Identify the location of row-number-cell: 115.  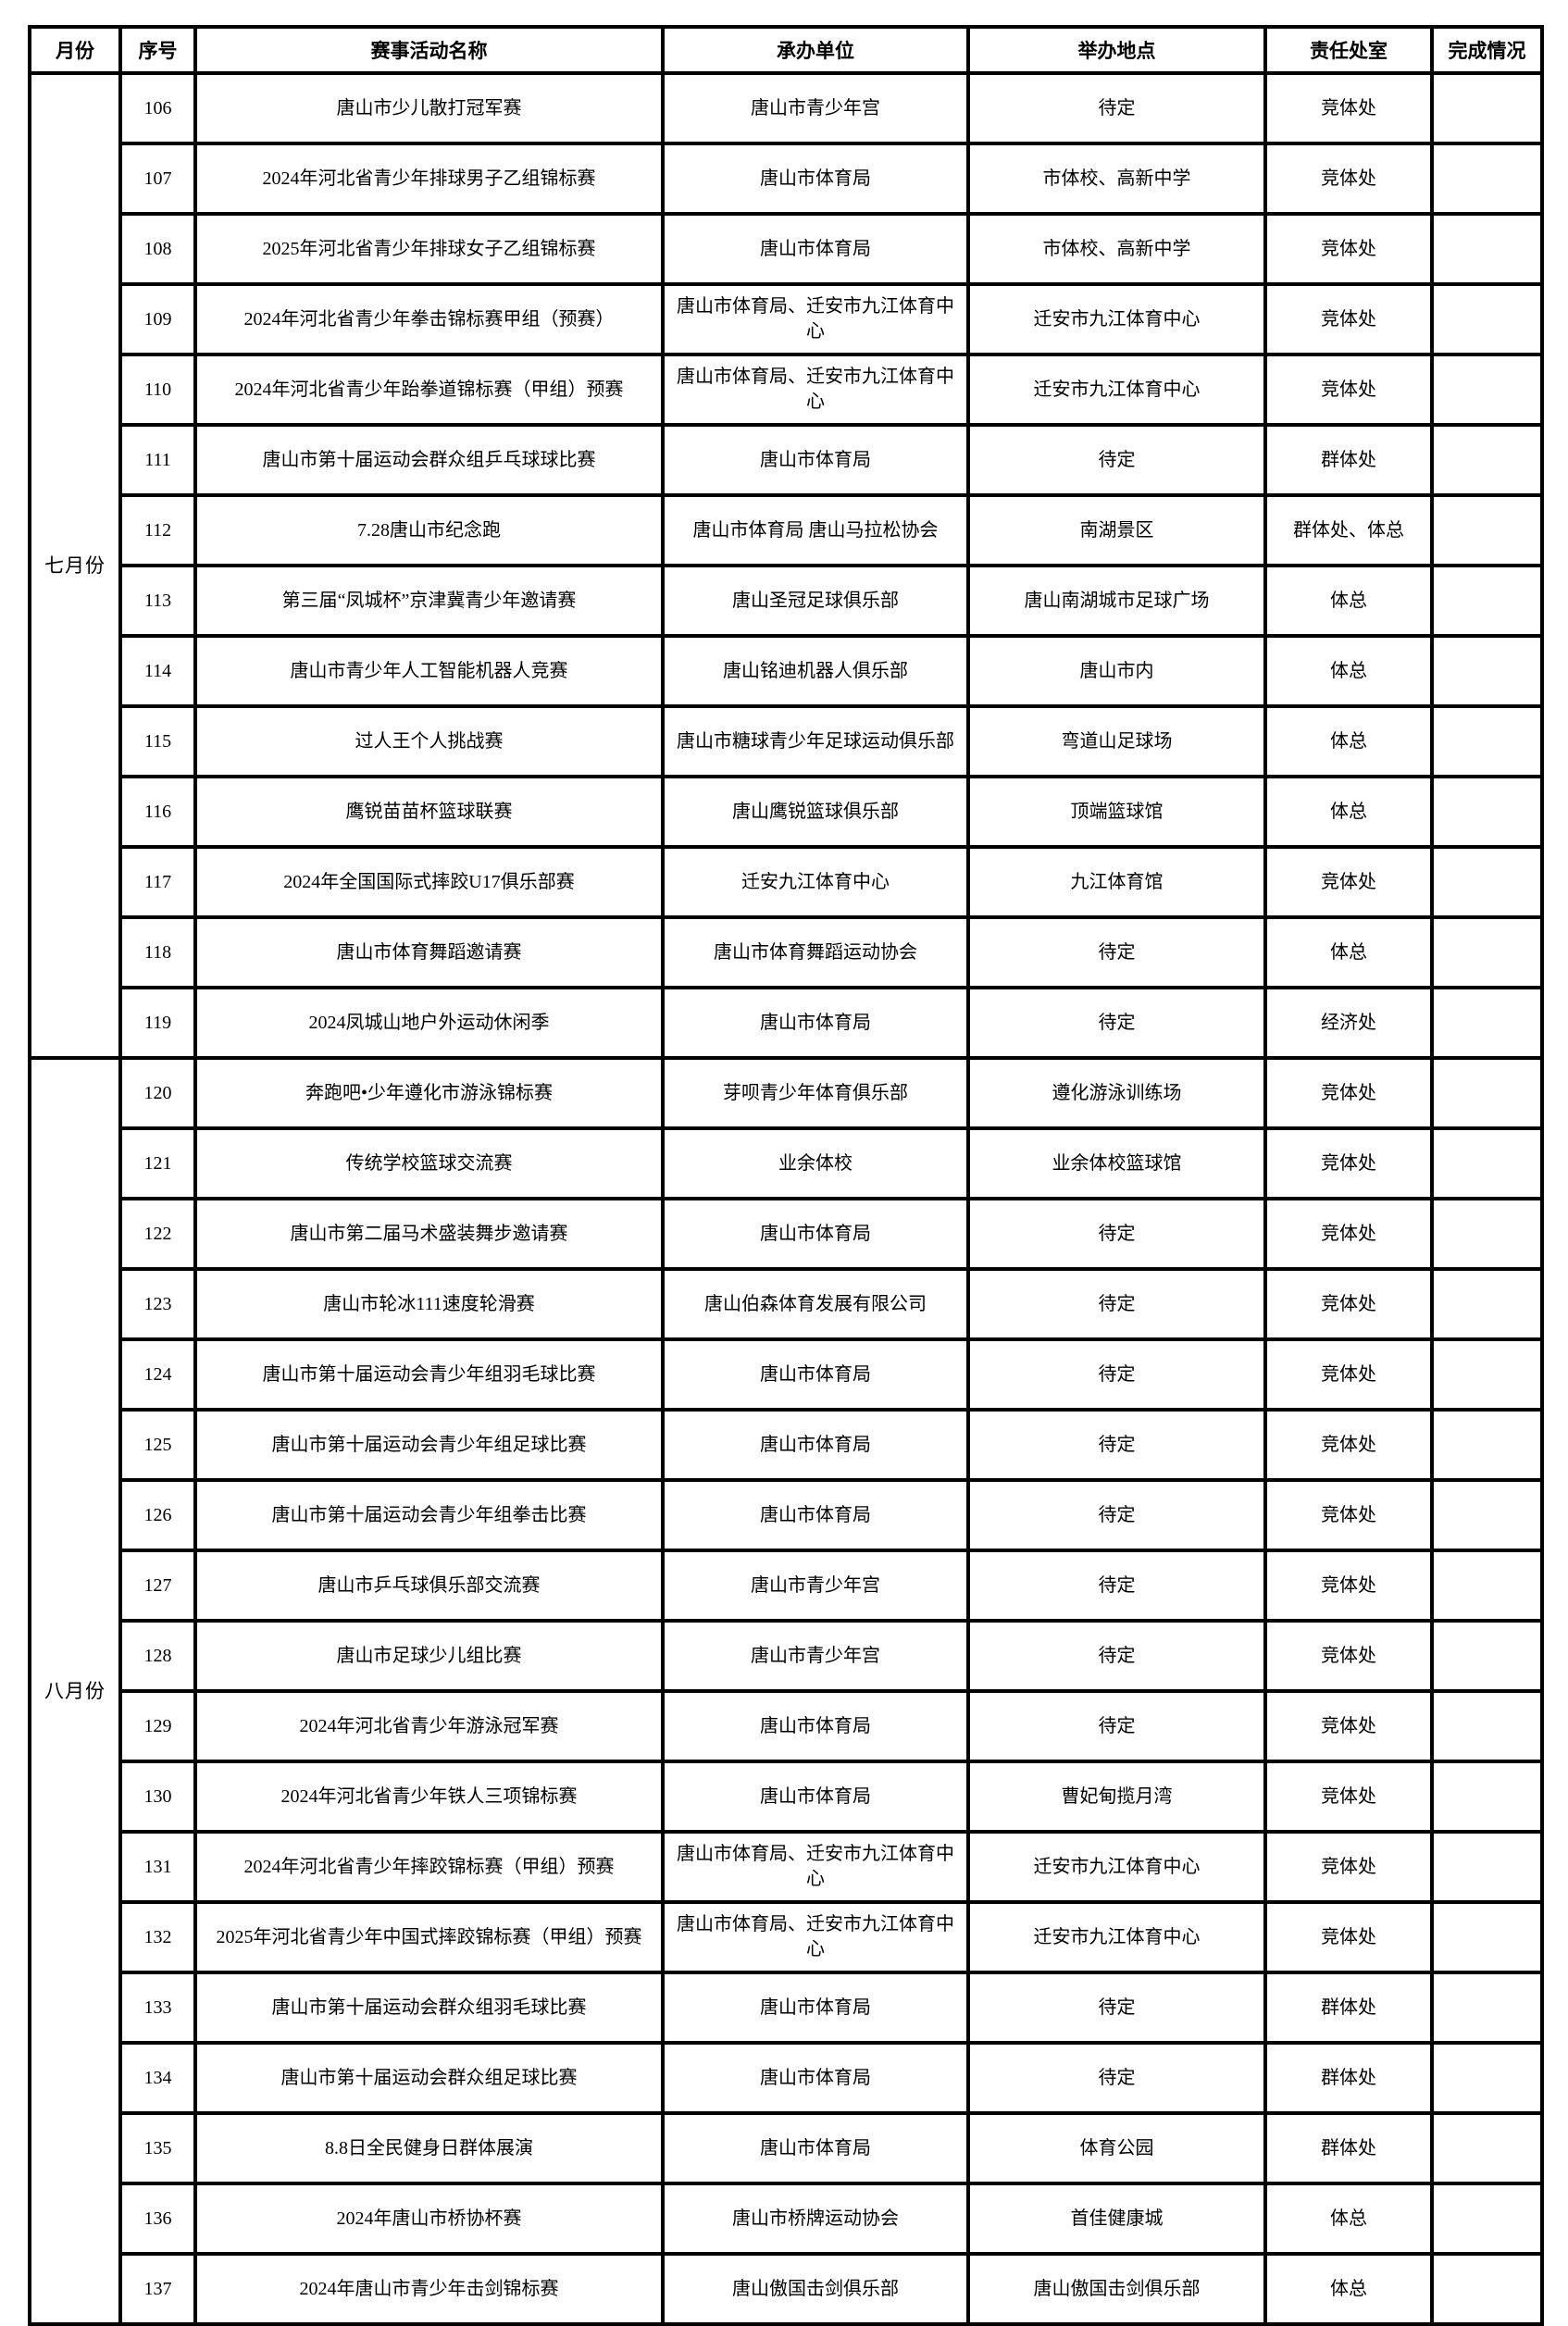
(157, 741).